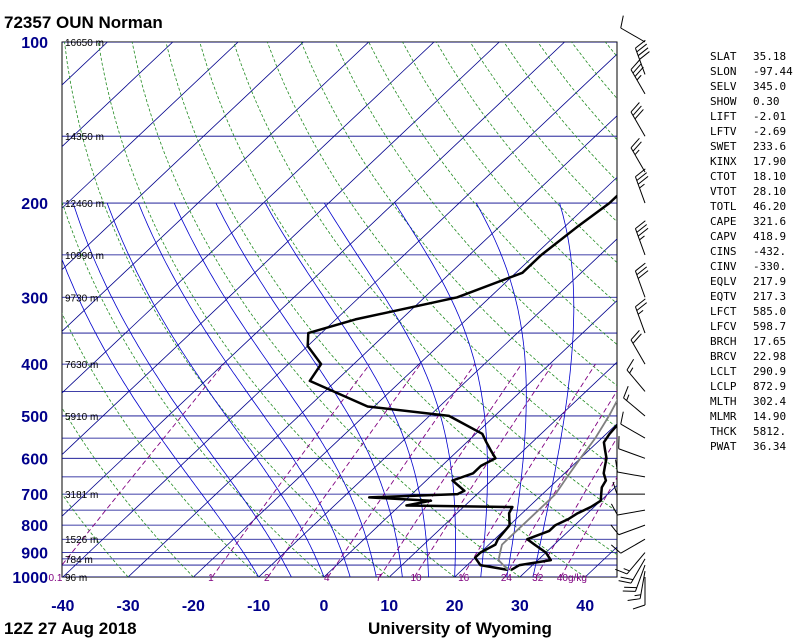  Describe the element at coordinates (723, 446) in the screenshot. I see `index-key: PWAT` at that location.